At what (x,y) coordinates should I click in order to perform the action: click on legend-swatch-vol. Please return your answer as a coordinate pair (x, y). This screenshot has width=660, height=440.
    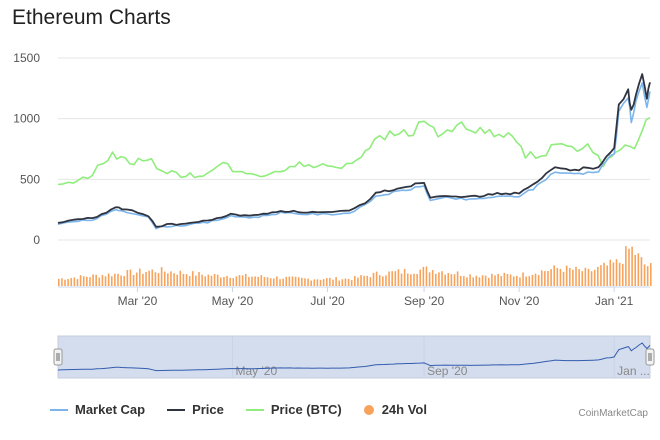
    Looking at the image, I should click on (368, 409).